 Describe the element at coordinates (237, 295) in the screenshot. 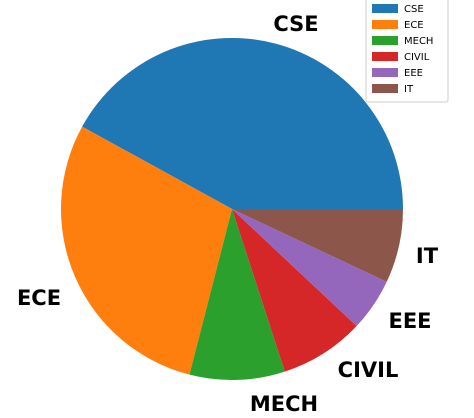

I see `pie-slice-mech` at that location.